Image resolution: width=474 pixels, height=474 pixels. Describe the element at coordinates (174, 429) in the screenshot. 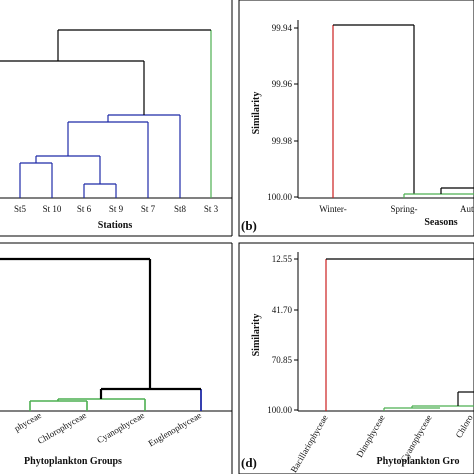

I see `leaf-label: Euglenophyceae` at that location.